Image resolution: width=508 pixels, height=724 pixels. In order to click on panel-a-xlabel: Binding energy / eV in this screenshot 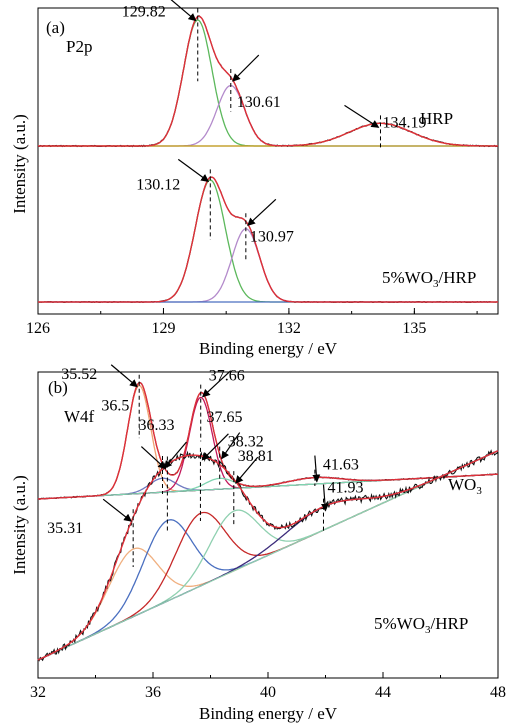, I will do `click(268, 348)`.